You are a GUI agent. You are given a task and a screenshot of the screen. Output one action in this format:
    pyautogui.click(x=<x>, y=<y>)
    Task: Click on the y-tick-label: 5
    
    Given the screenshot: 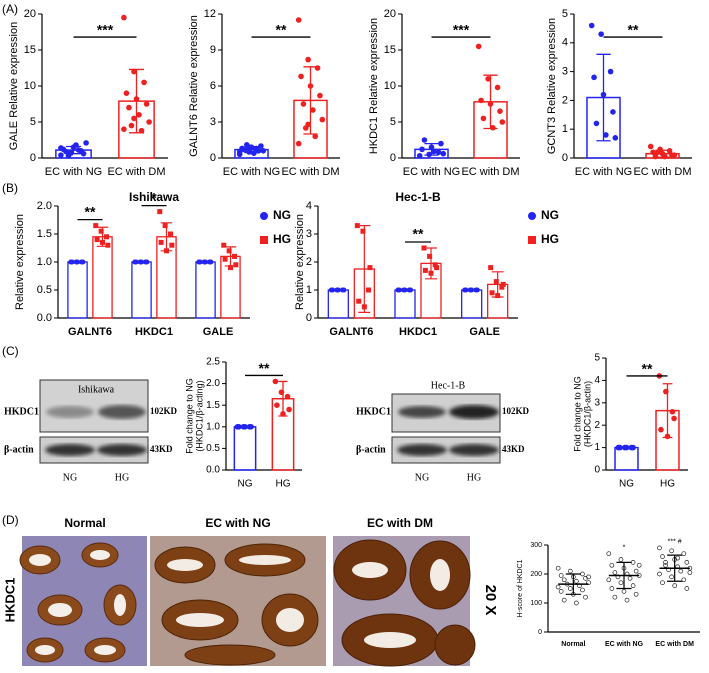 What is the action you would take?
    pyautogui.click(x=33, y=122)
    